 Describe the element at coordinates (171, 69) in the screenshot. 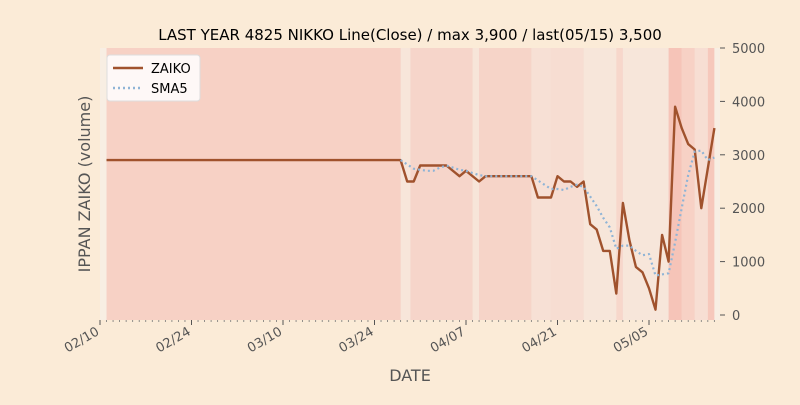

I see `legend-label-zaiko: ZAIKO` at that location.